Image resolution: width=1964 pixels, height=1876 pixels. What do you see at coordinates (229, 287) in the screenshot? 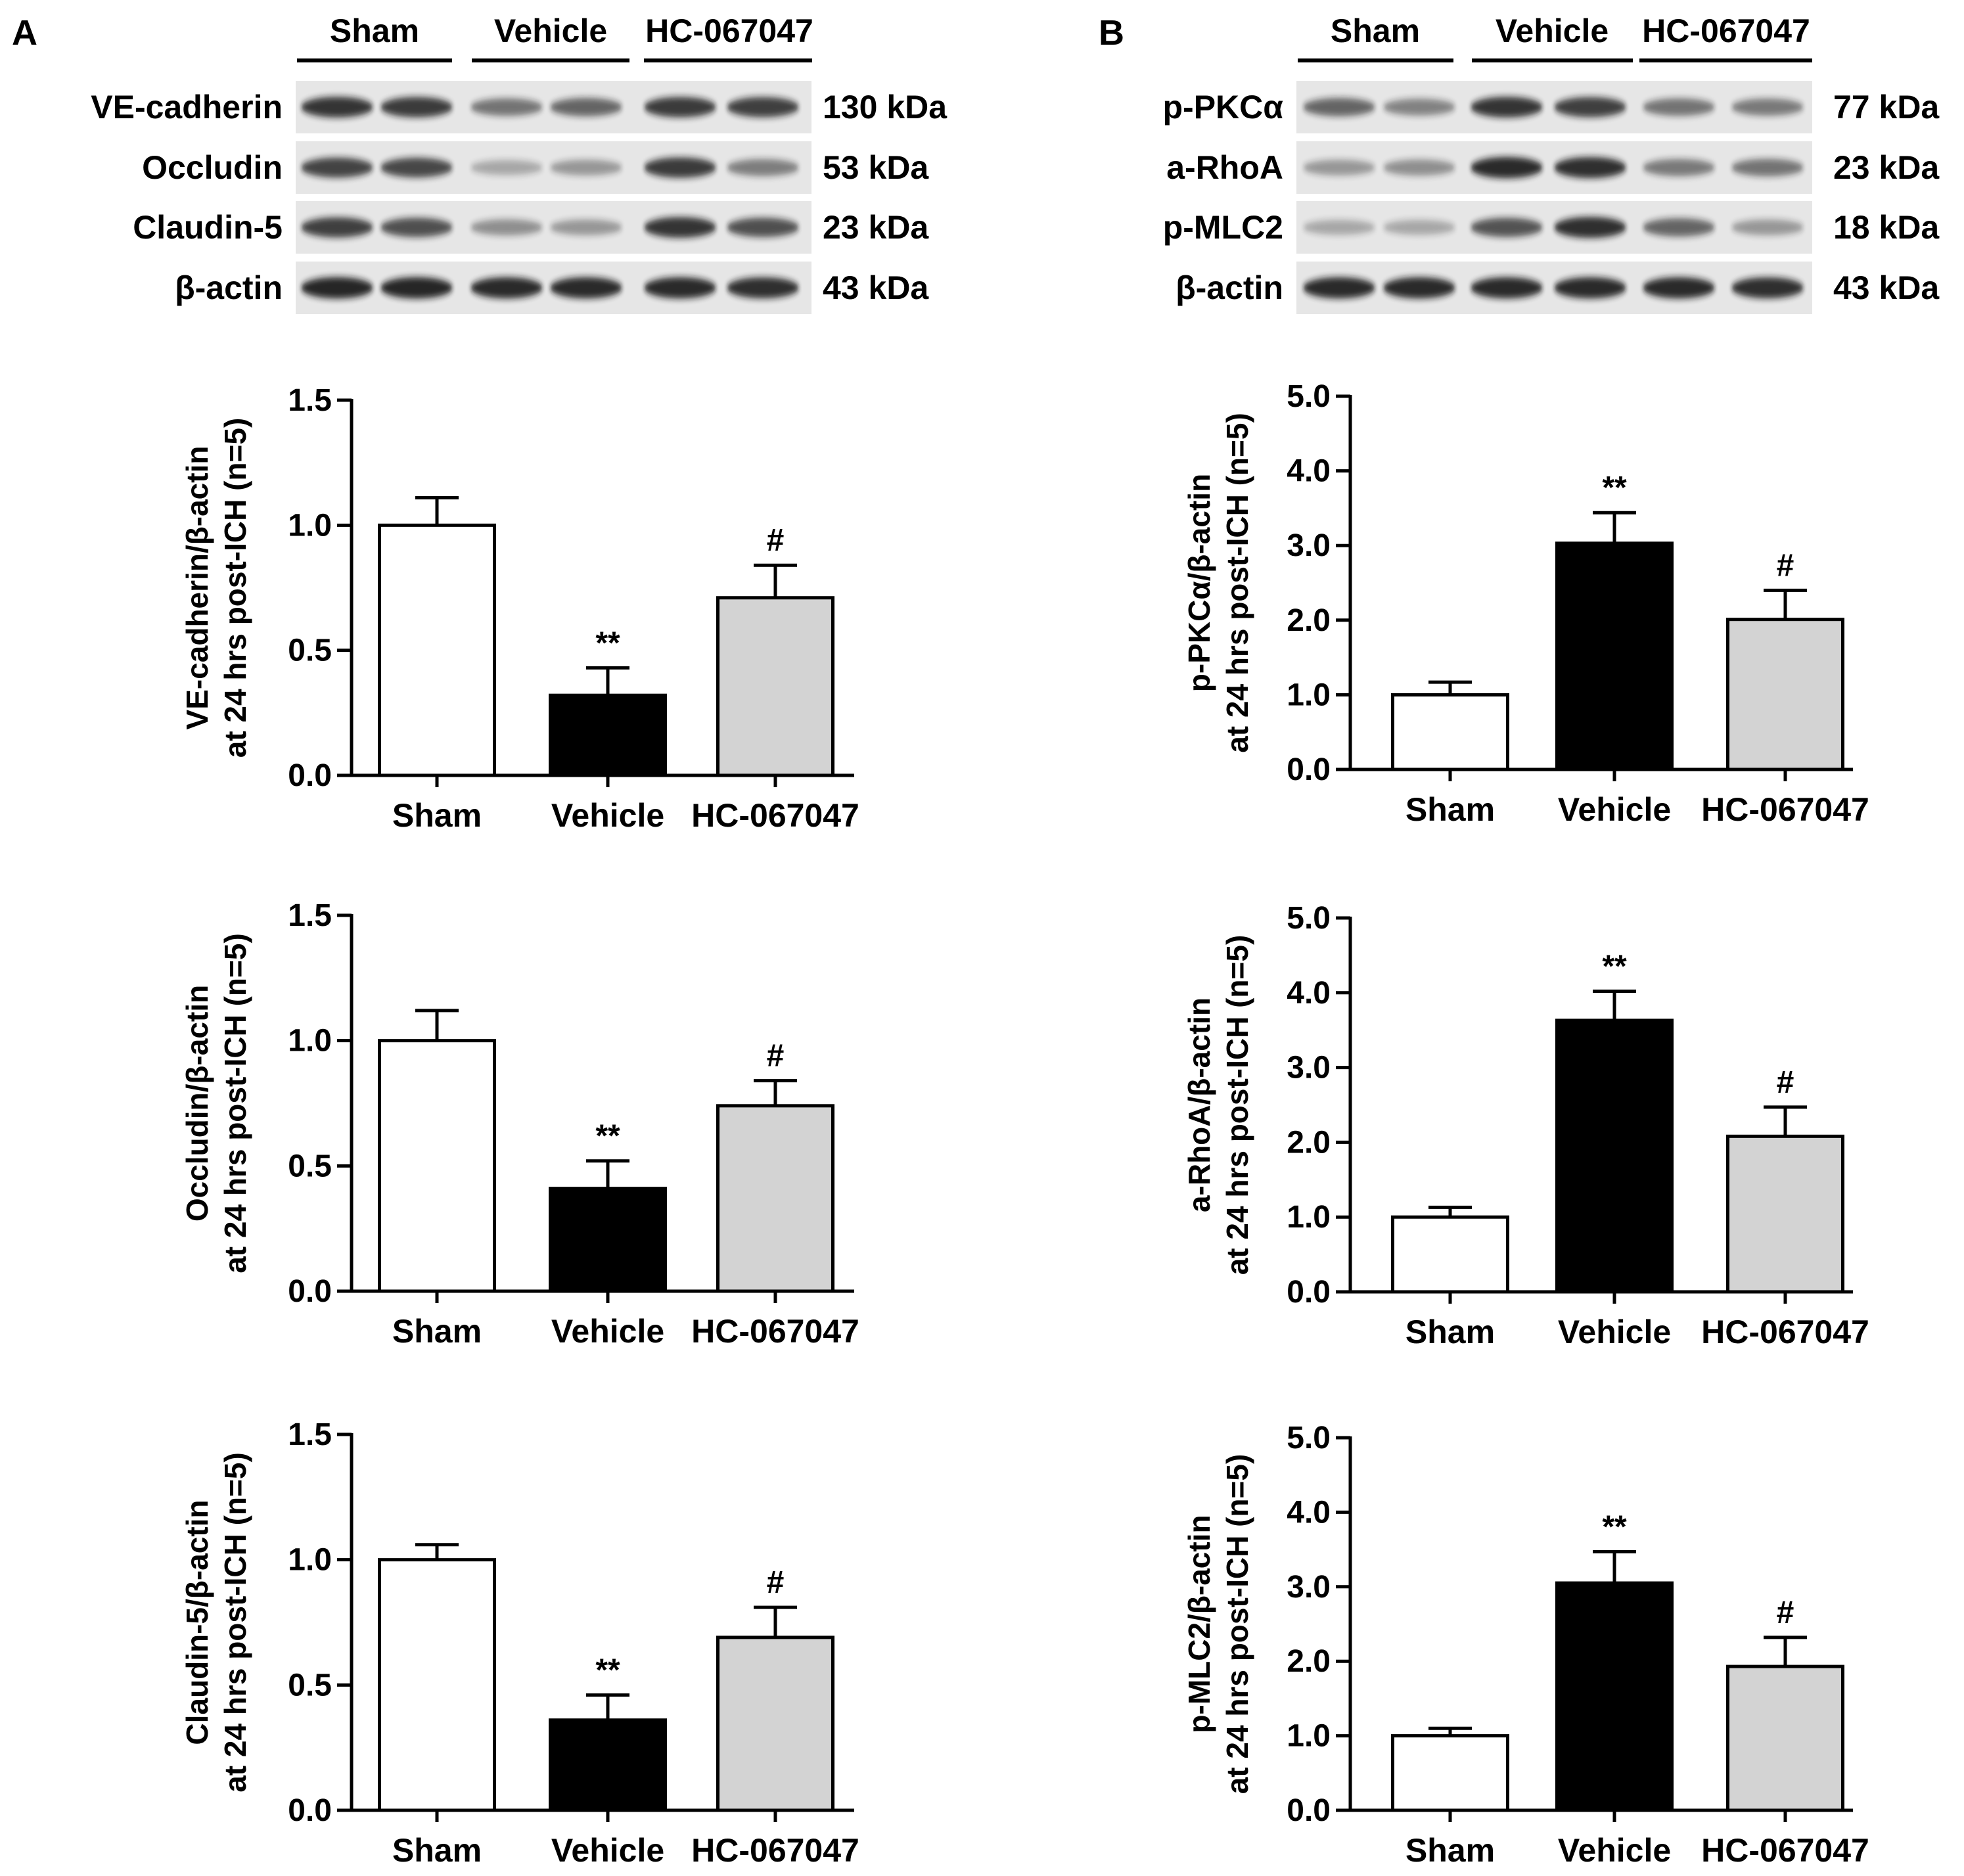
I see `blot-protein-label: β-actin` at bounding box center [229, 287].